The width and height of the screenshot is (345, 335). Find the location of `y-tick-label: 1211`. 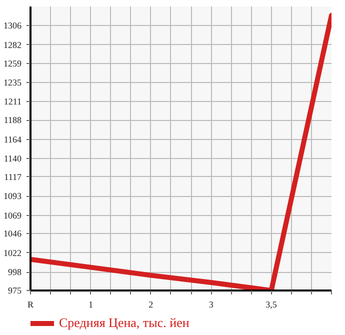

y-tick-label: 1211 is located at coordinates (13, 101).